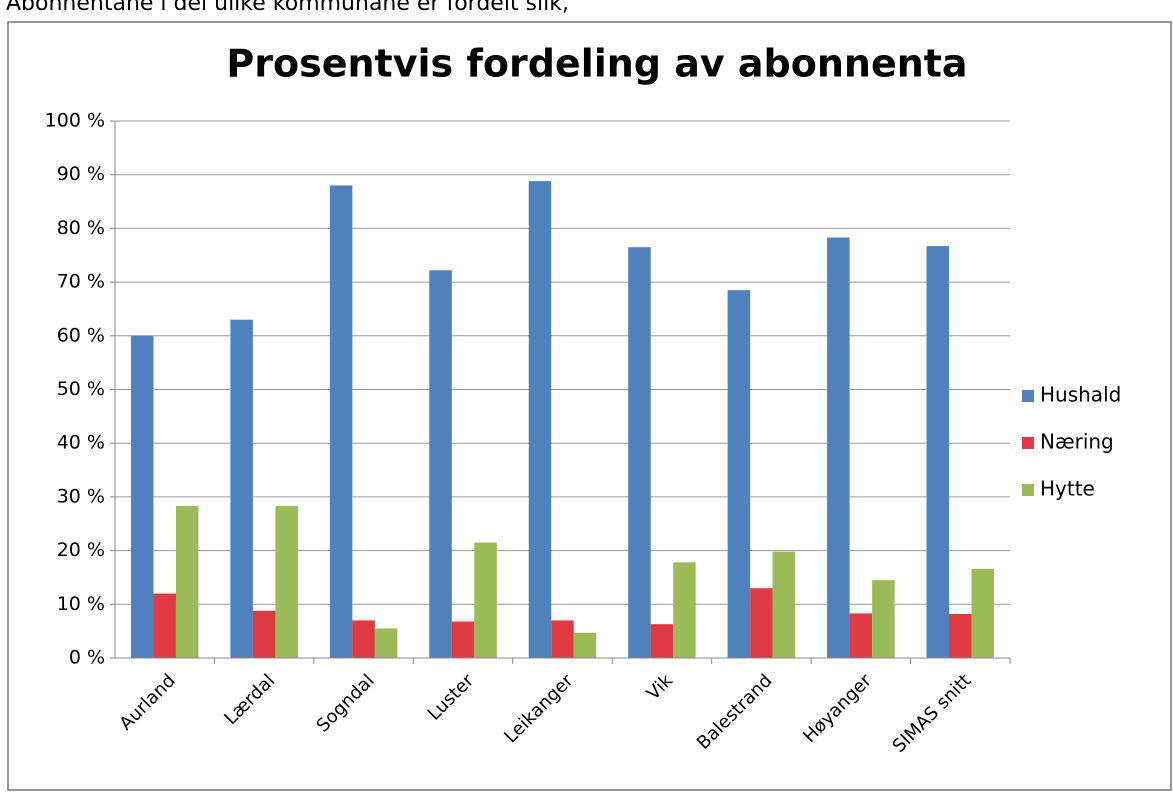 The height and width of the screenshot is (792, 1173). What do you see at coordinates (75, 121) in the screenshot?
I see `y-tick-label: 100 %` at bounding box center [75, 121].